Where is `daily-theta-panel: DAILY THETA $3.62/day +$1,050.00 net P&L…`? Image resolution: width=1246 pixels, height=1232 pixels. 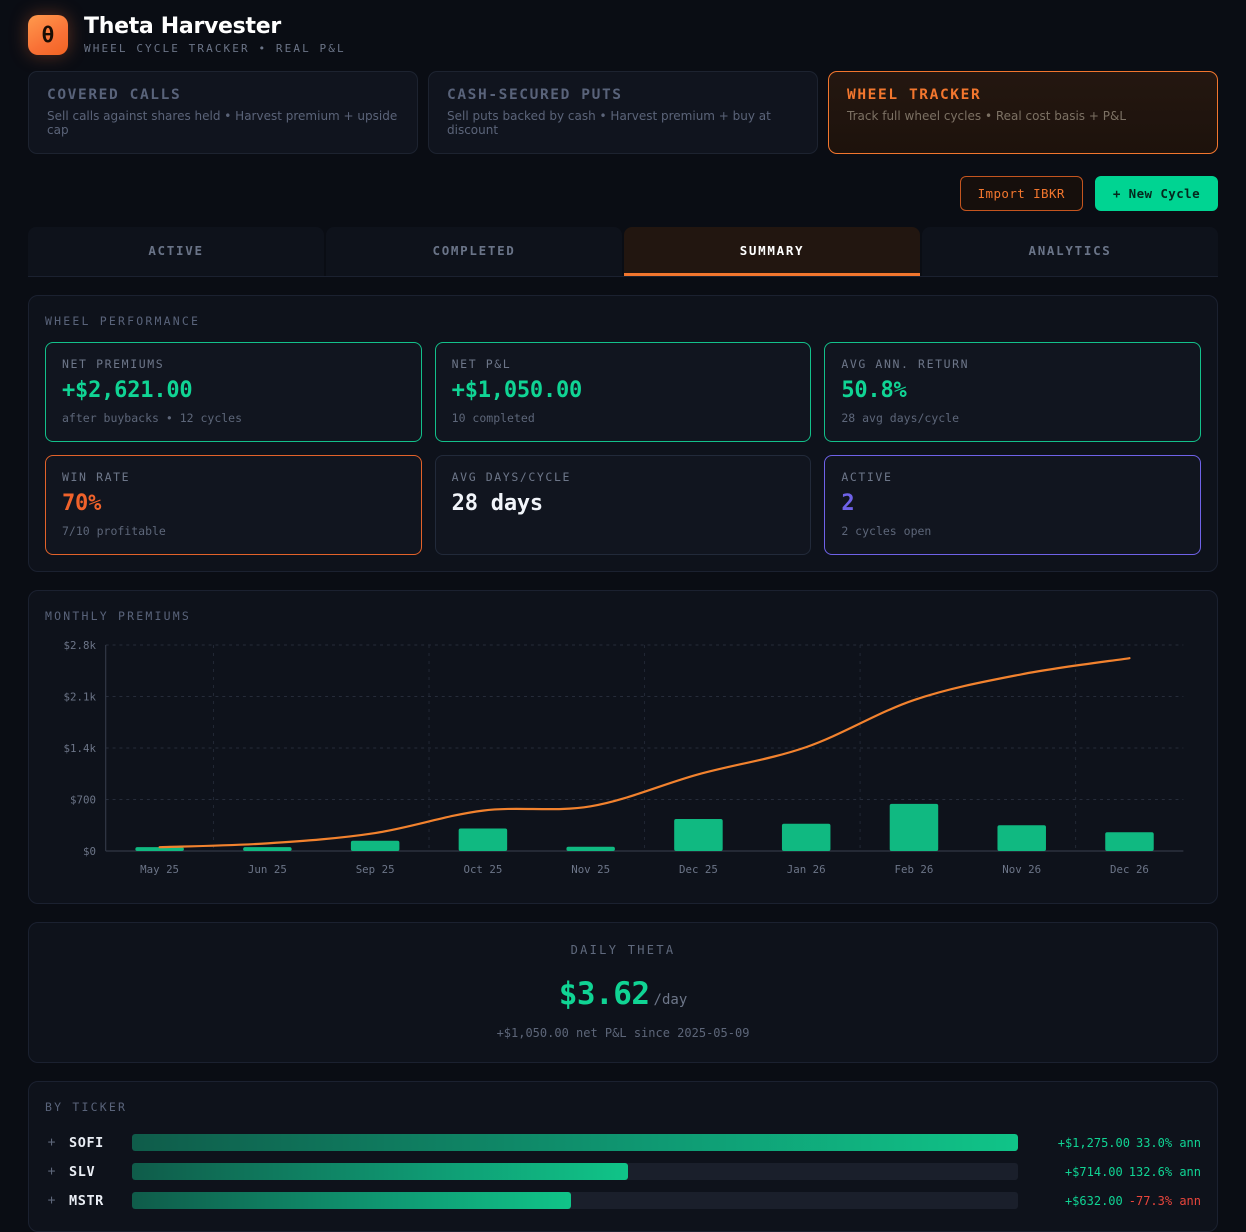
daily-theta-panel: DAILY THETA $3.62/day +$1,050.00 net P&L… is located at coordinates (623, 992).